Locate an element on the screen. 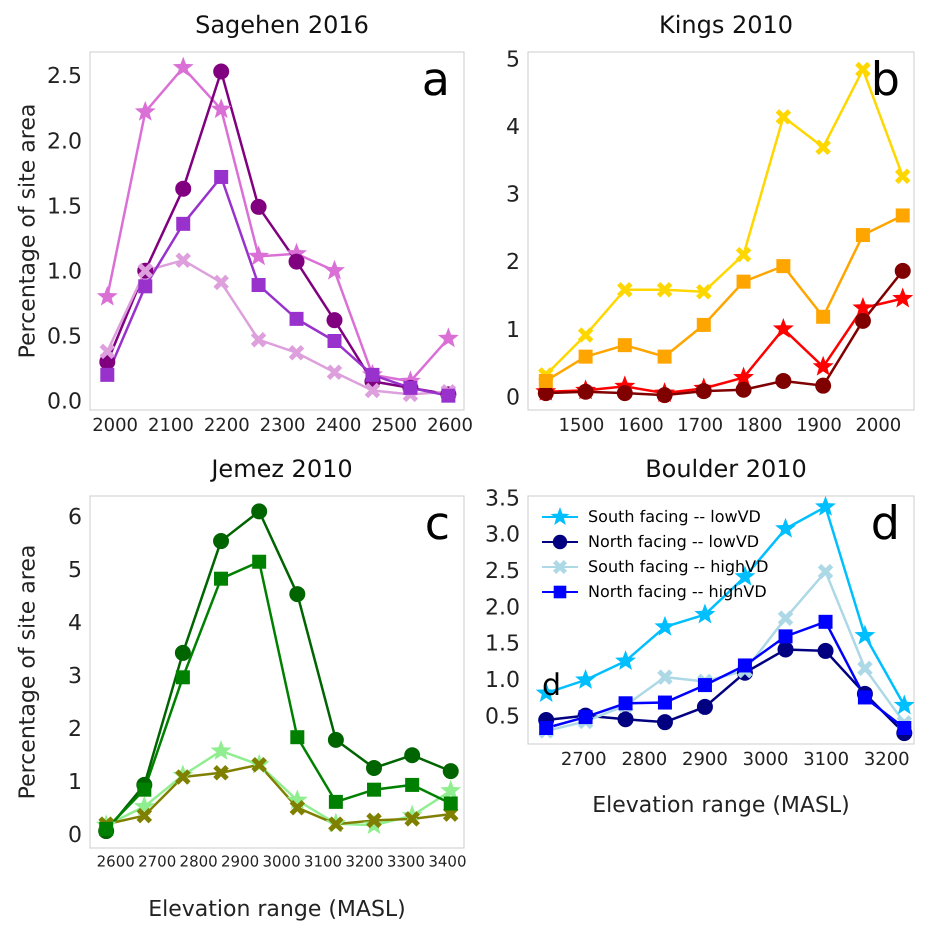 The height and width of the screenshot is (926, 940). chart-title: Boulder 2010 is located at coordinates (726, 469).